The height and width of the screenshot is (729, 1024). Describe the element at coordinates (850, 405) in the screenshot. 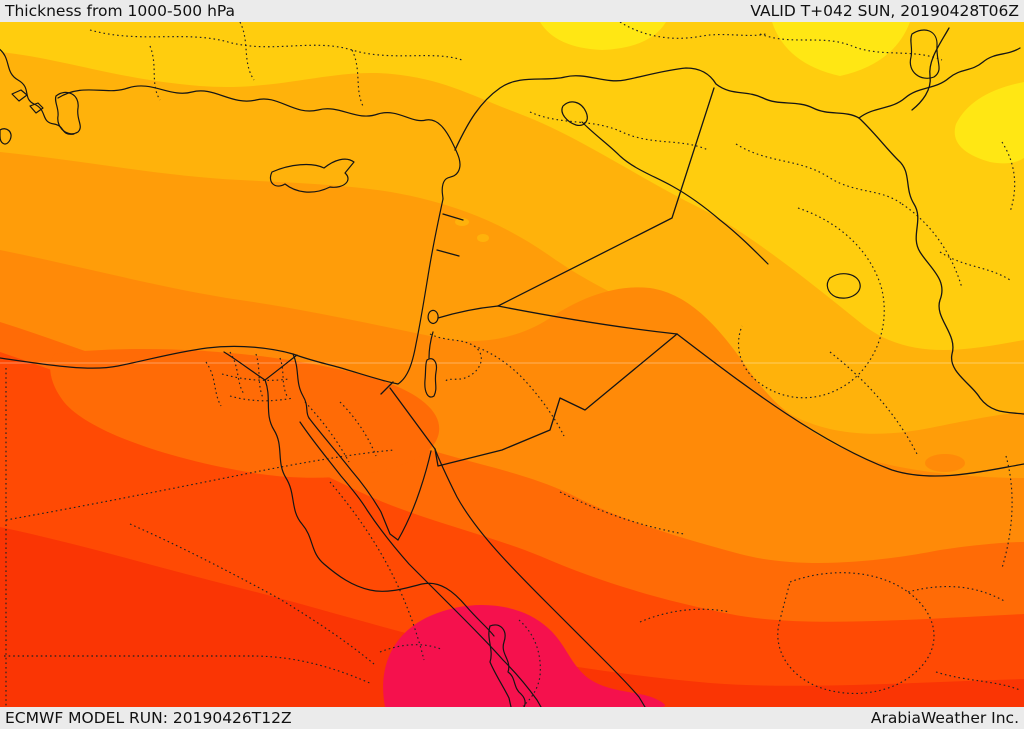

I see `iraq-saudi-border` at that location.